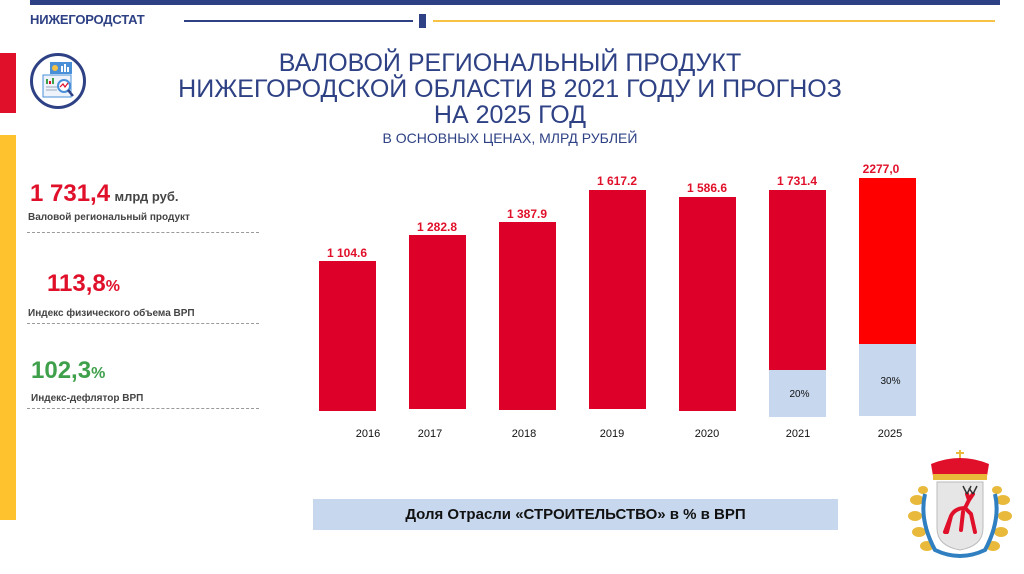 The height and width of the screenshot is (574, 1024). What do you see at coordinates (437, 227) in the screenshot?
I see `value-label-2017: 1 282.8` at bounding box center [437, 227].